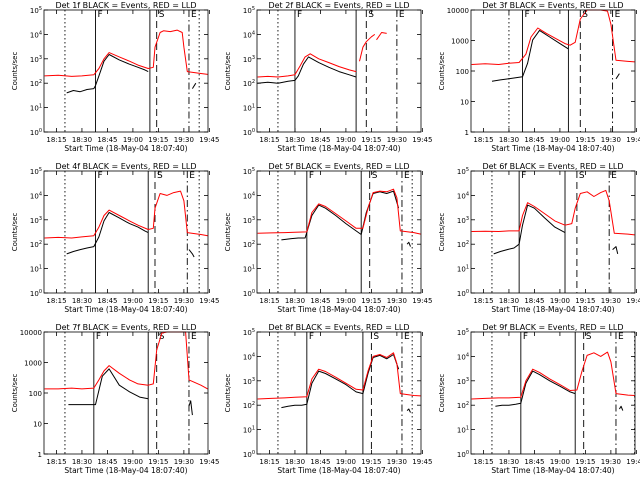 The height and width of the screenshot is (480, 640). I want to click on y-tick-label: 1000, so click(460, 42).